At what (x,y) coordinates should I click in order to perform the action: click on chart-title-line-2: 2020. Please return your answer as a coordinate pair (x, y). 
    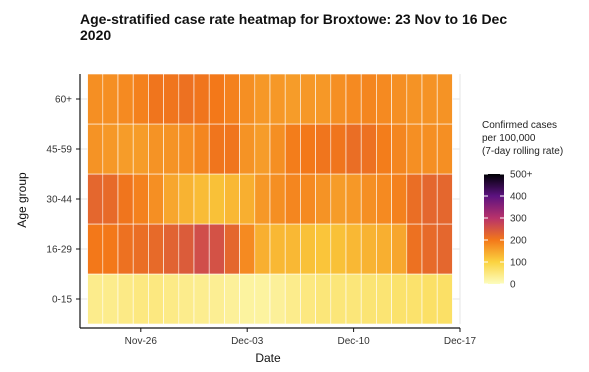
    Looking at the image, I should click on (95, 35).